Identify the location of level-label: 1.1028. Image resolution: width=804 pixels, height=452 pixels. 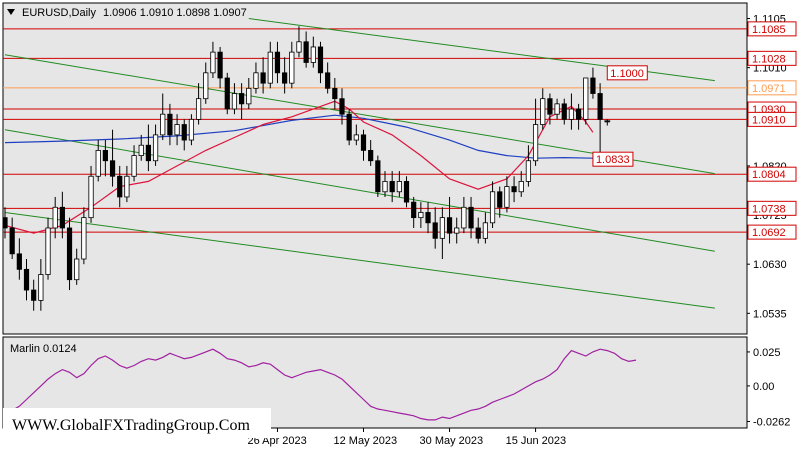
(772, 58).